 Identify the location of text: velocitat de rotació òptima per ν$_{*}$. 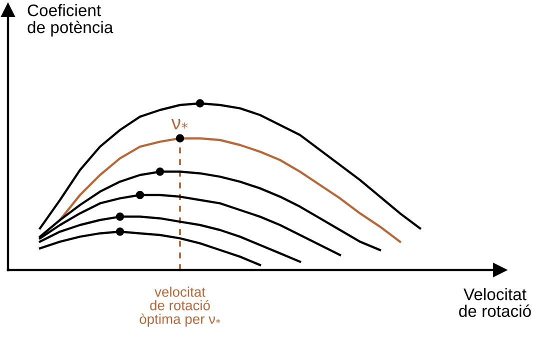
(180, 306).